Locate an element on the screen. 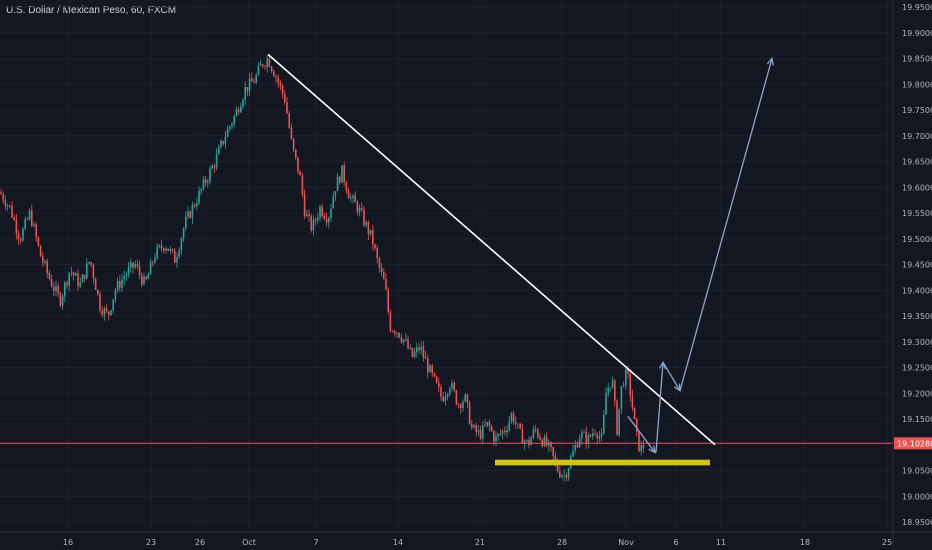  support-zone is located at coordinates (602, 462).